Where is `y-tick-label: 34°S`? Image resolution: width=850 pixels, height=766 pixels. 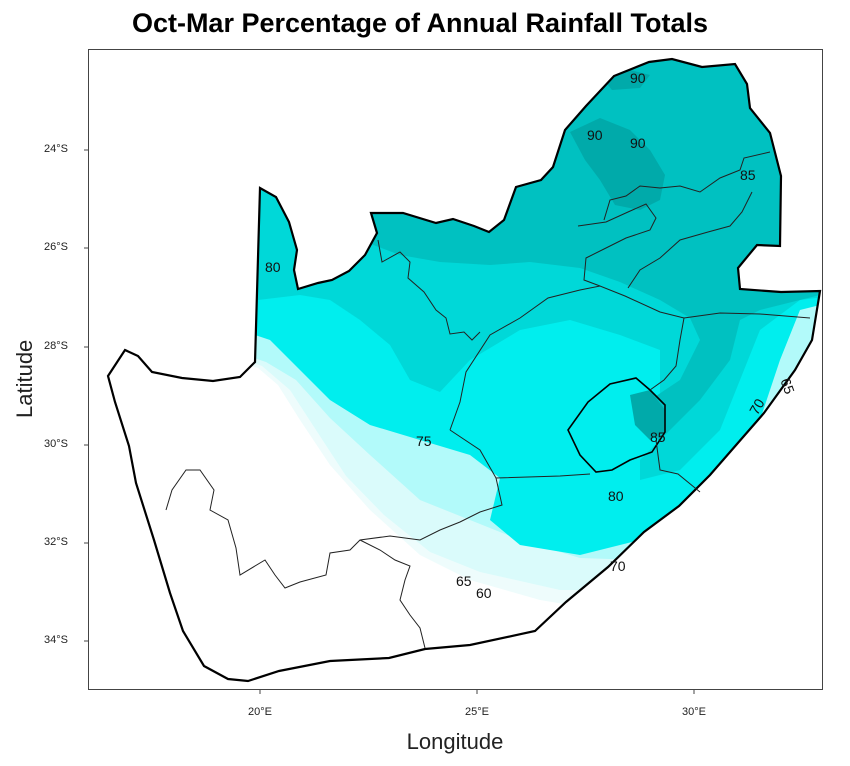 y-tick-label: 34°S is located at coordinates (56, 640).